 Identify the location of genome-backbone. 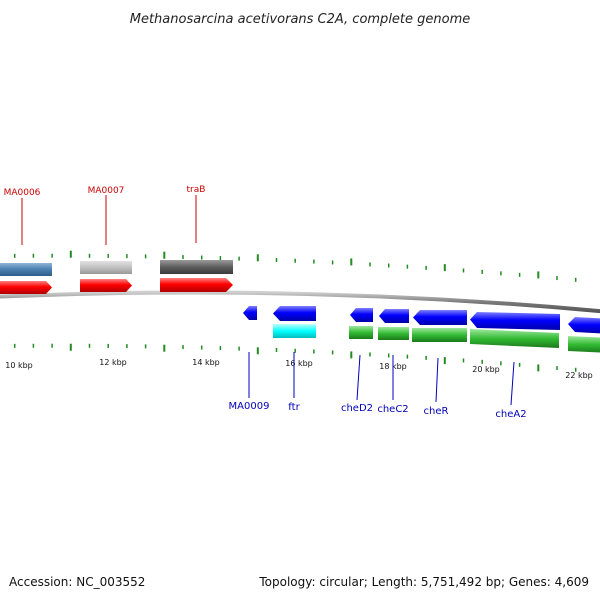
(300, 302).